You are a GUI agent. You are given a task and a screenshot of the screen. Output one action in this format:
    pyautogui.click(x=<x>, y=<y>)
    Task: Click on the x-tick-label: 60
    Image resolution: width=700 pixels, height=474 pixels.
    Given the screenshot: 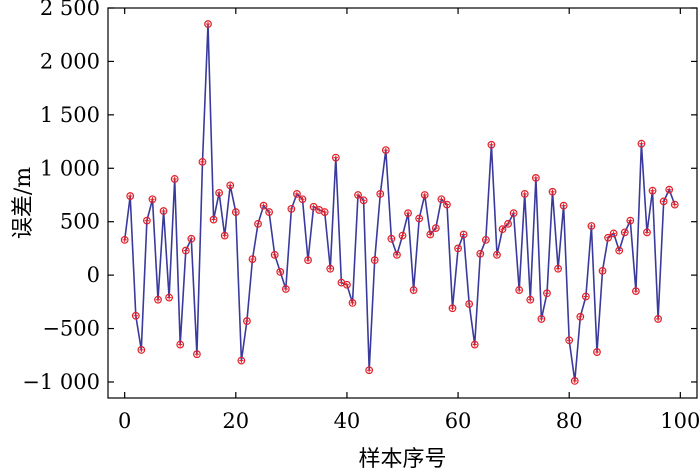 What is the action you would take?
    pyautogui.click(x=458, y=421)
    